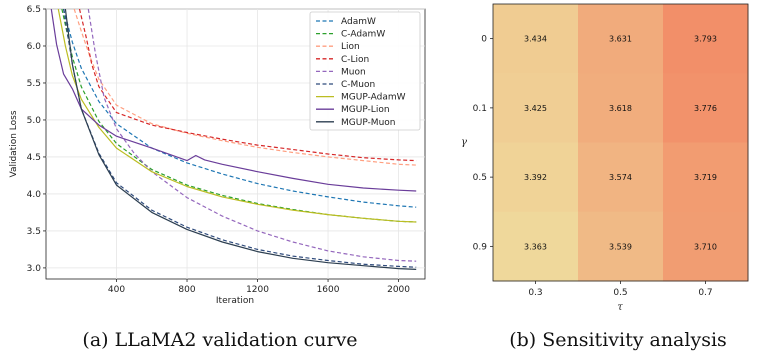 The image size is (763, 354). I want to click on heatmap-cell-value: 3.631, so click(620, 39).